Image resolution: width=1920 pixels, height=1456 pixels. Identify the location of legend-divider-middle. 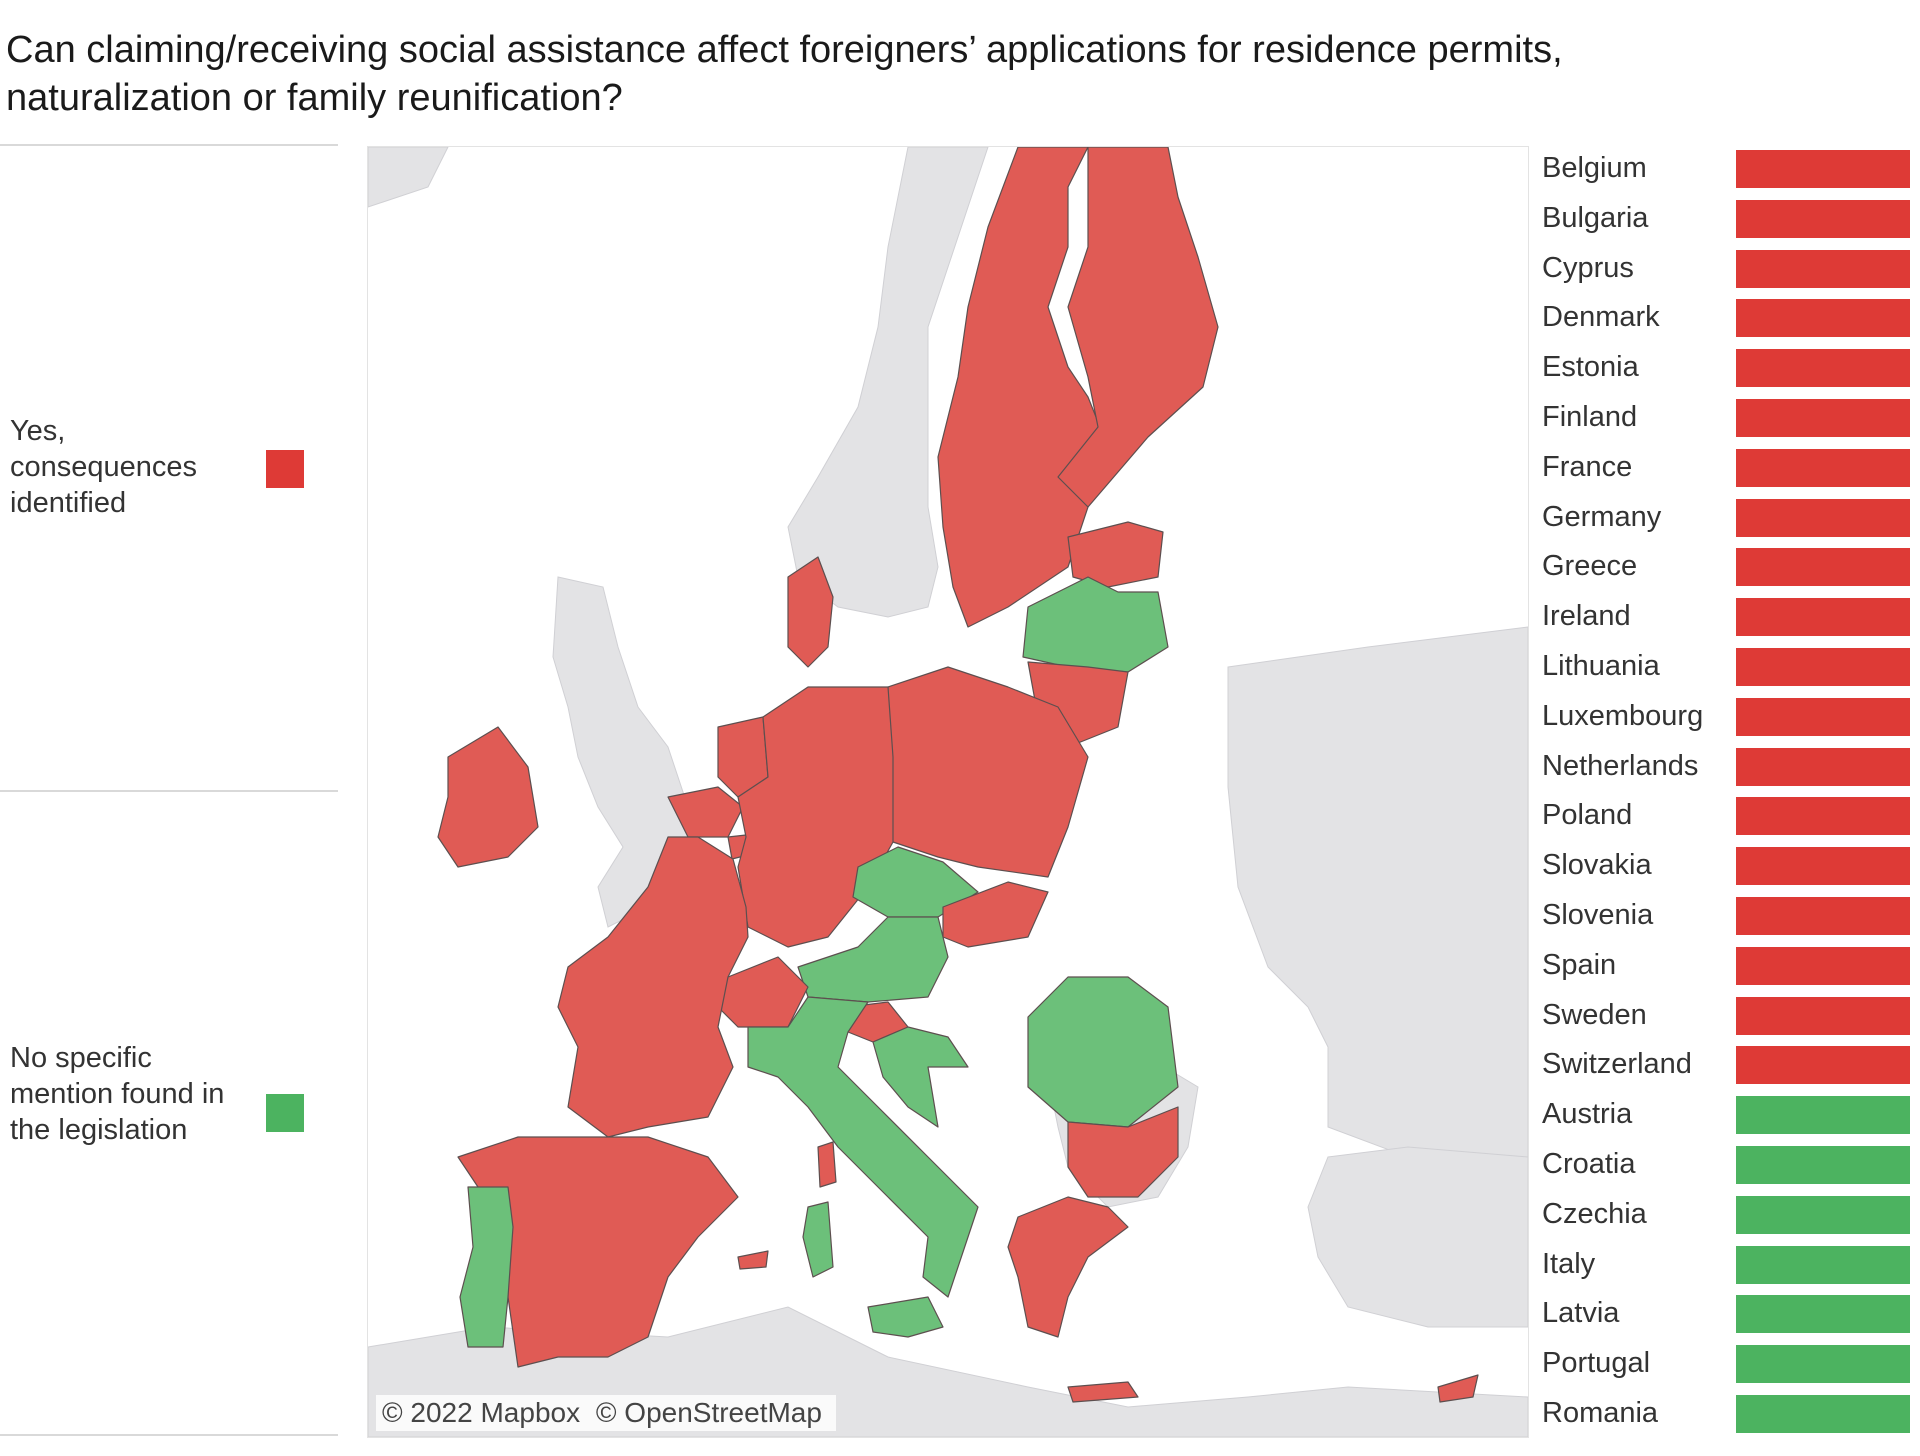
(169, 791).